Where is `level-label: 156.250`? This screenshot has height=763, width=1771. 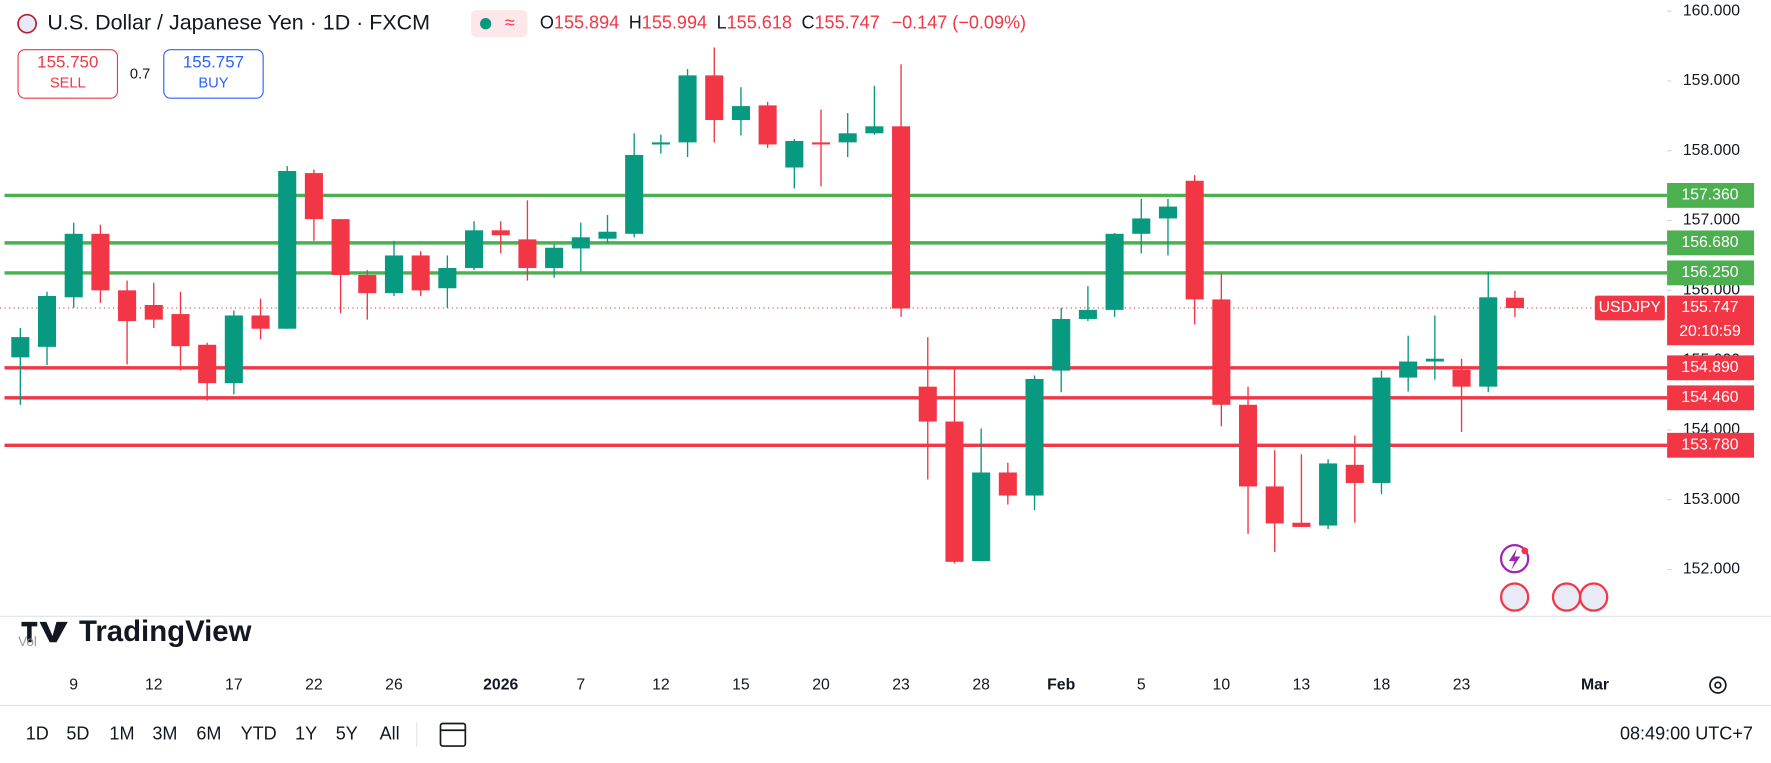
level-label: 156.250 is located at coordinates (1709, 272).